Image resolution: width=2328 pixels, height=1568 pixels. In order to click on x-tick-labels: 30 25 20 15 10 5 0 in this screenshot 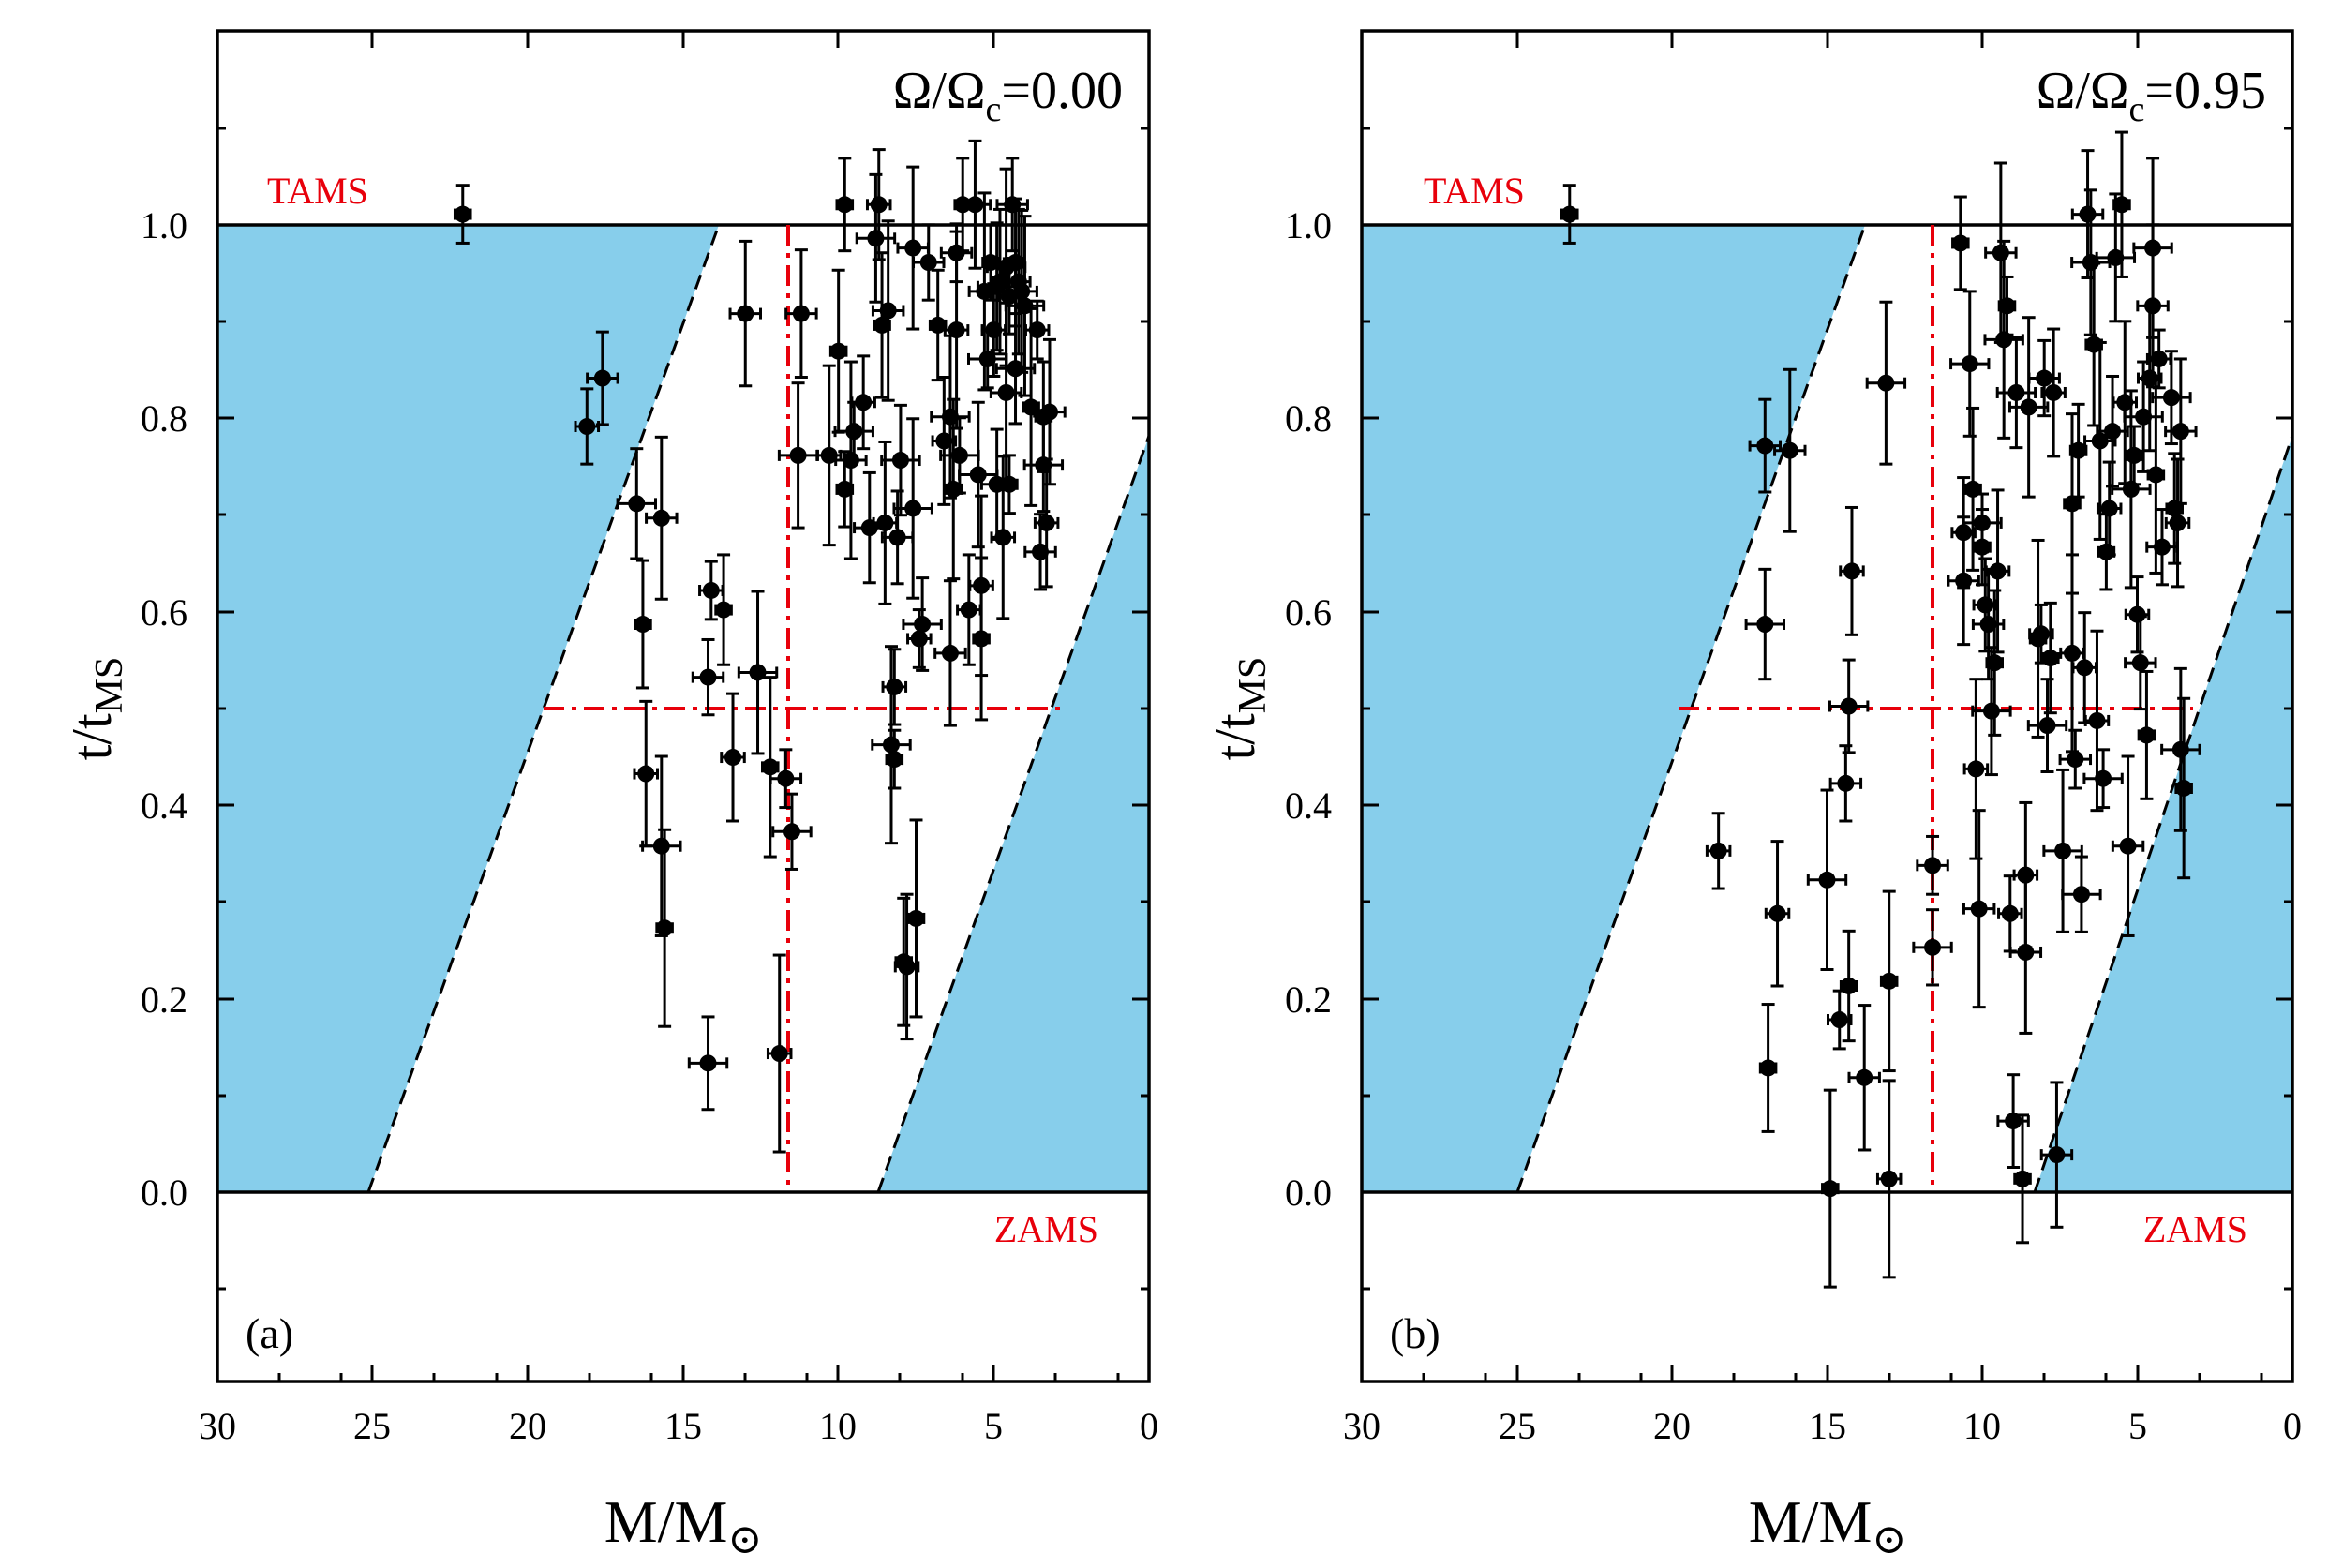, I will do `click(678, 1426)`.